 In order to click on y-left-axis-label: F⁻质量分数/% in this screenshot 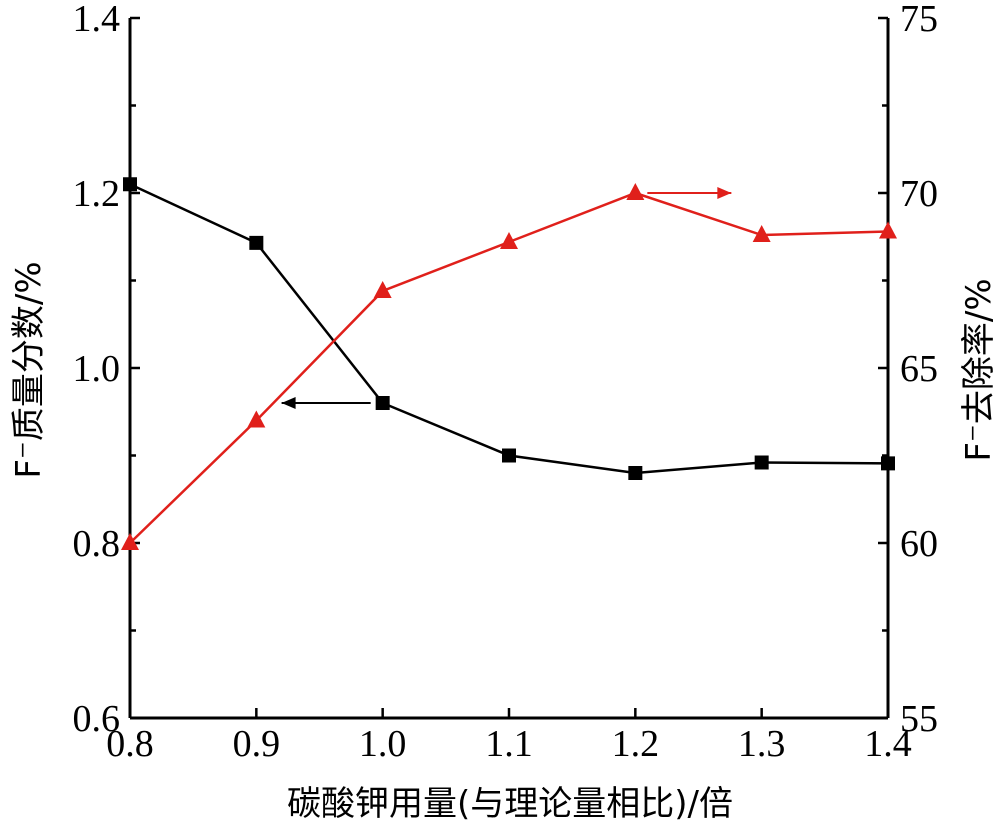, I will do `click(29, 369)`.